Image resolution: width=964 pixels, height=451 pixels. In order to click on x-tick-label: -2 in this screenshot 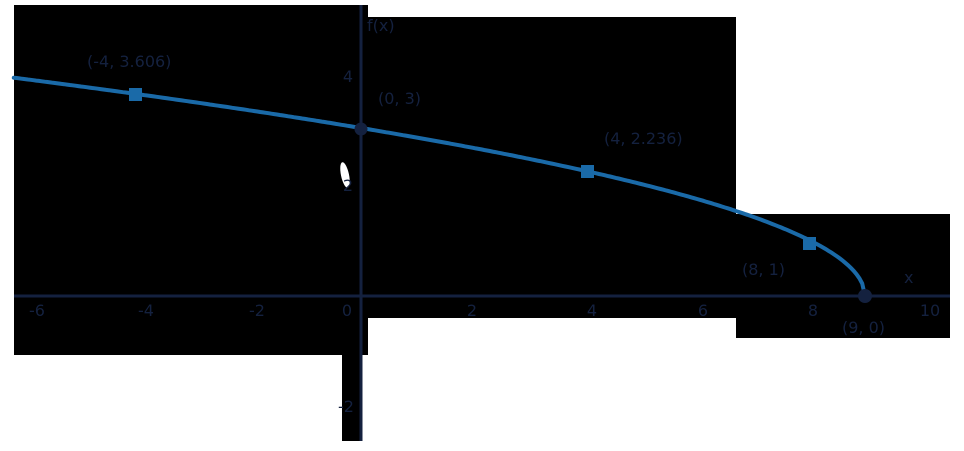, I will do `click(257, 310)`.